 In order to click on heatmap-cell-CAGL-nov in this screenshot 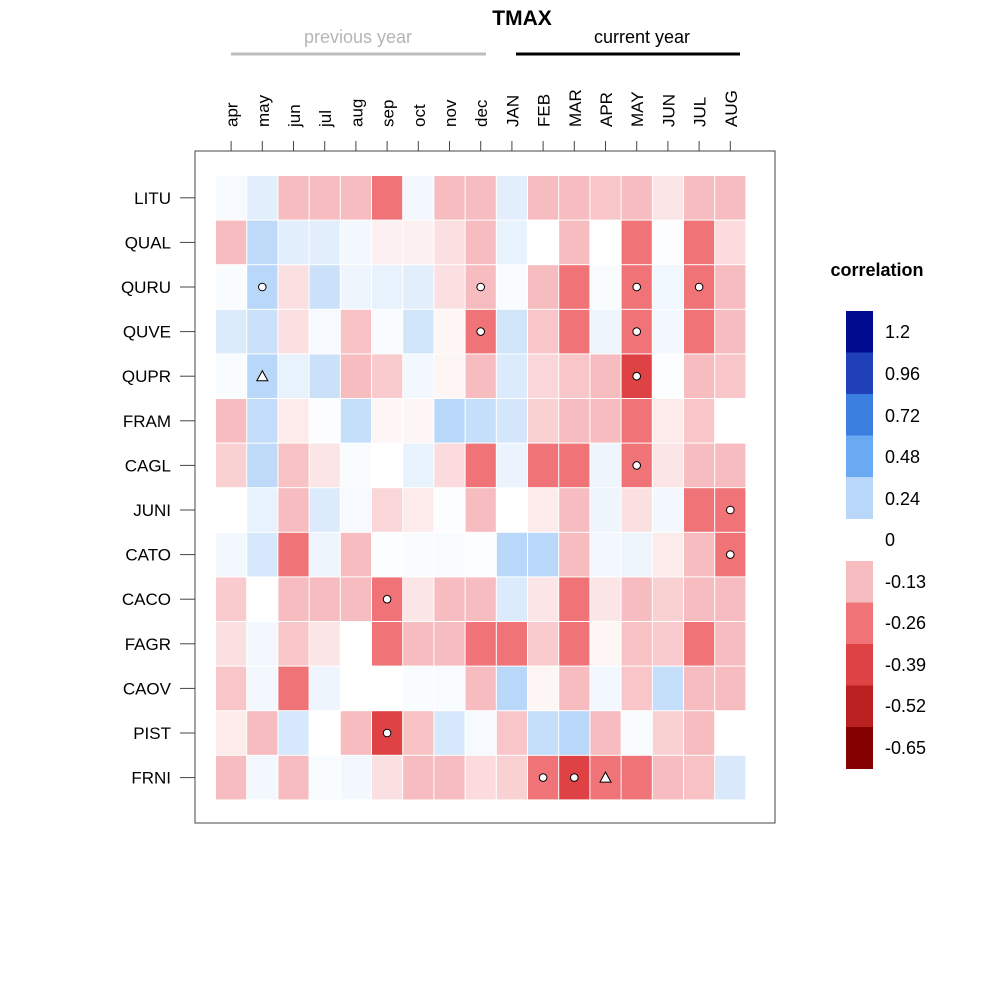, I will do `click(449, 465)`.